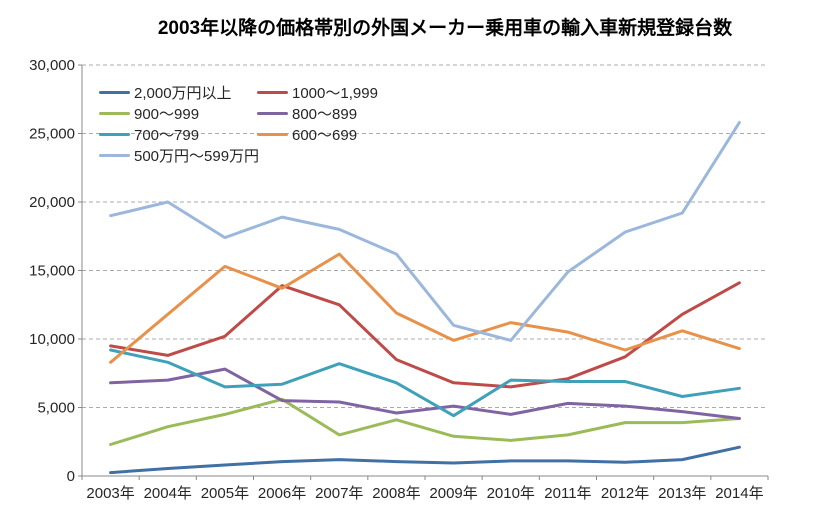  Describe the element at coordinates (282, 493) in the screenshot. I see `x-axis-label: 2006年` at that location.